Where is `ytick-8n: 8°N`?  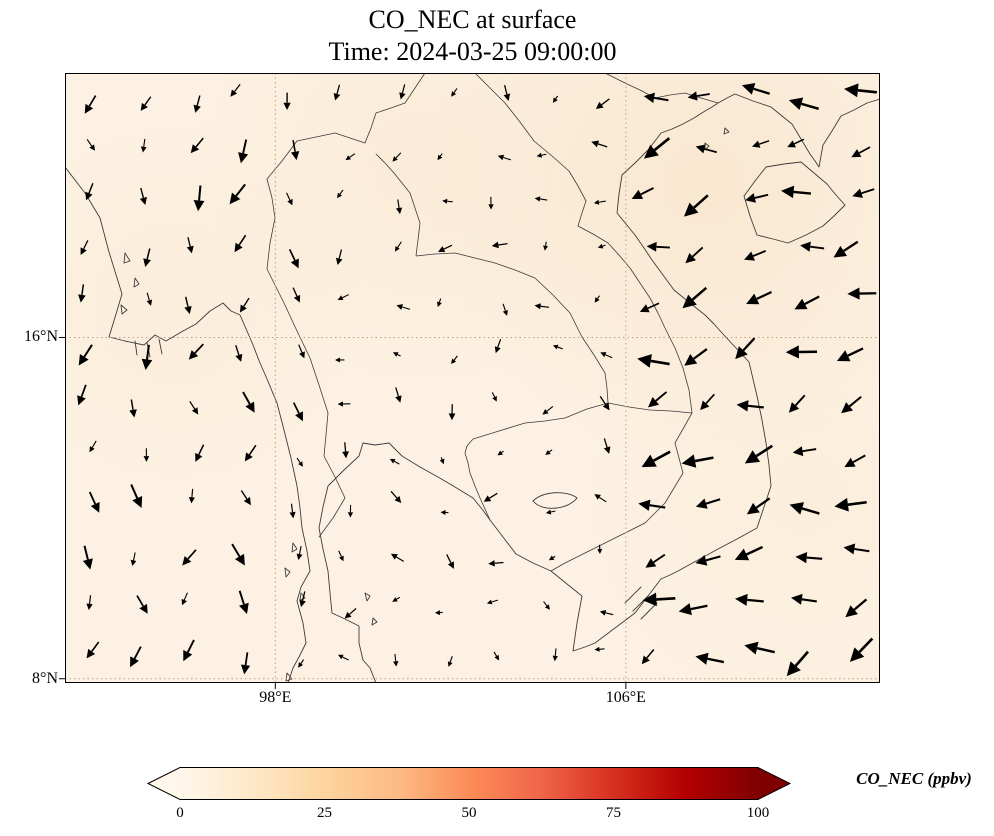 ytick-8n: 8°N is located at coordinates (45, 678).